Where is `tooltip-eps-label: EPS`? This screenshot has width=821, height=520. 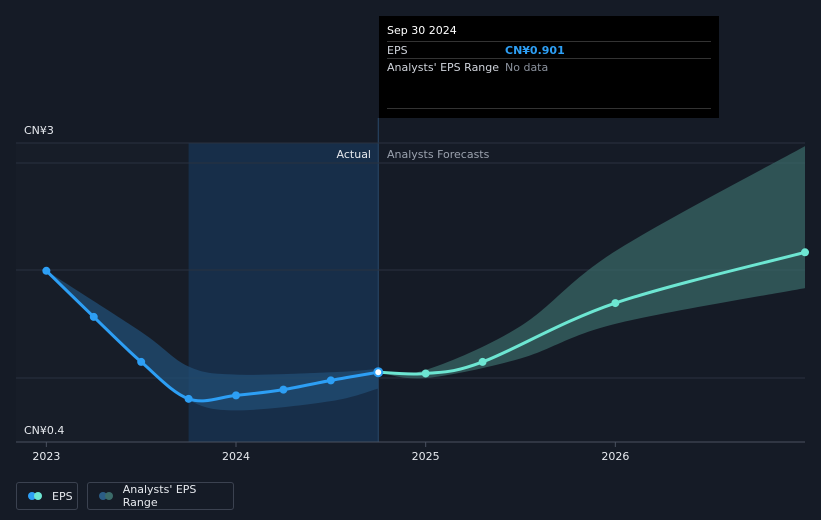 tooltip-eps-label: EPS is located at coordinates (397, 50).